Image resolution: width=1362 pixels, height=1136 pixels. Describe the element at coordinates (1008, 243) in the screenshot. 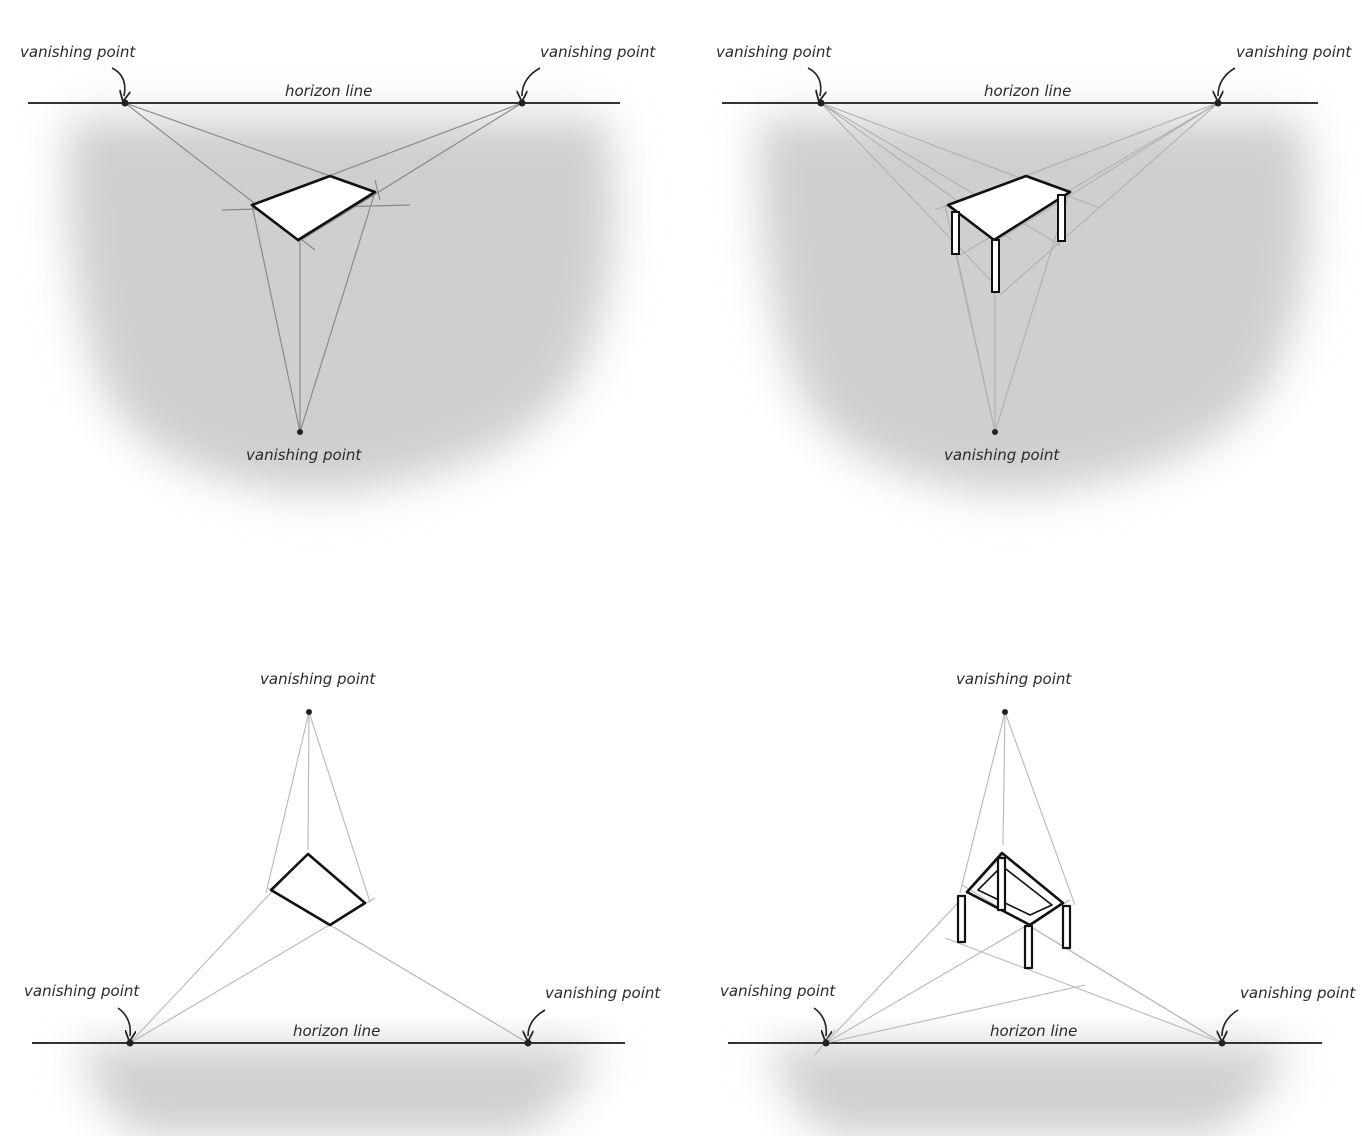

I see `table-legs` at that location.